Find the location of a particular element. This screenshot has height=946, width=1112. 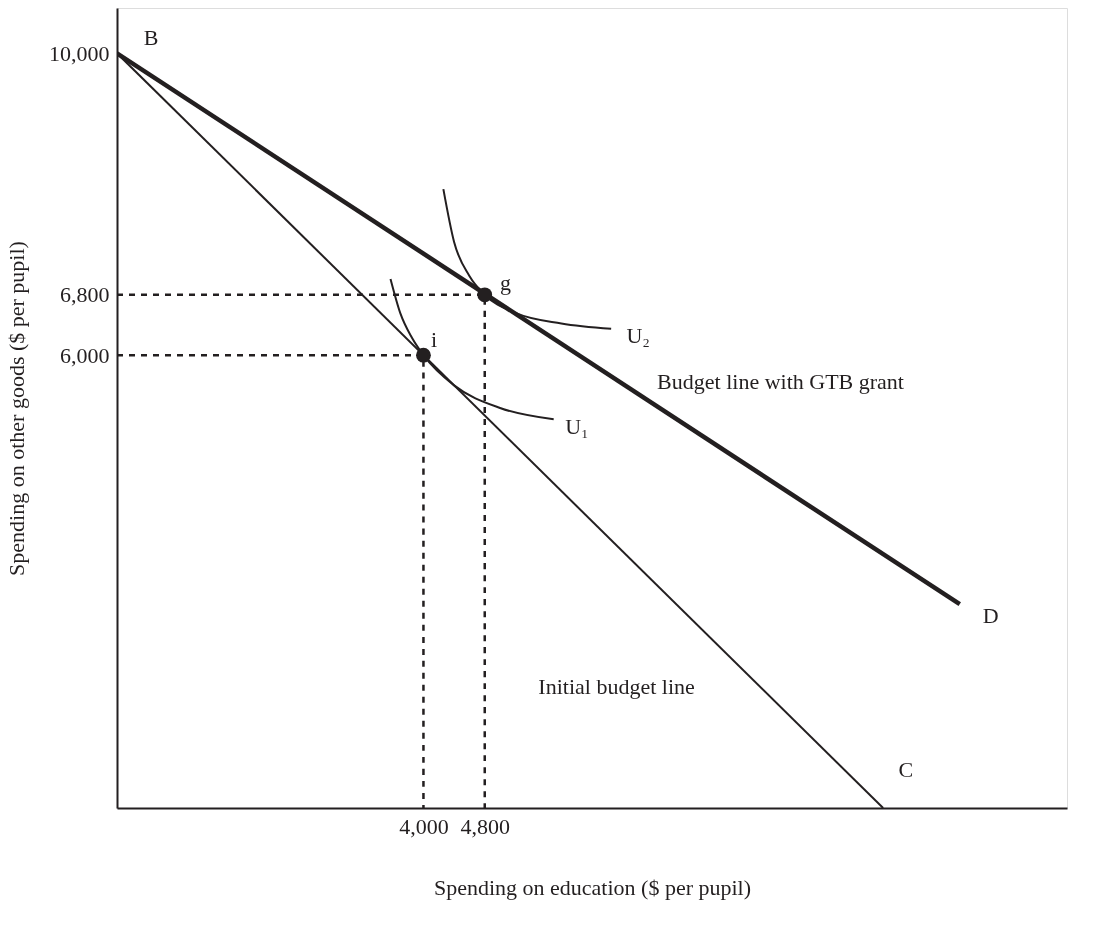

y-tick-label: 10,000 is located at coordinates (79, 53).